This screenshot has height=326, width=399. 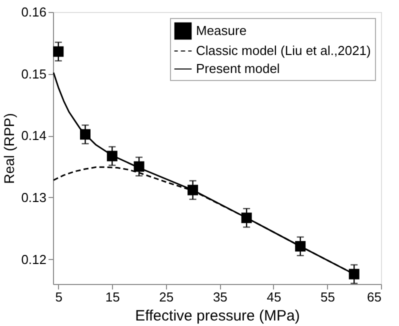 I want to click on x-tick-label: 35, so click(x=220, y=297).